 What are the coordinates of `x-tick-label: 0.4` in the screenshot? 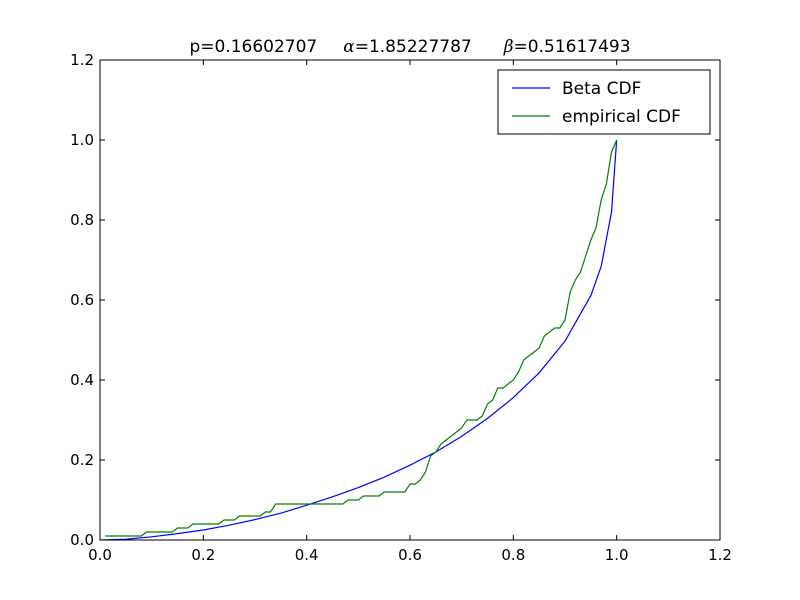 It's located at (307, 555).